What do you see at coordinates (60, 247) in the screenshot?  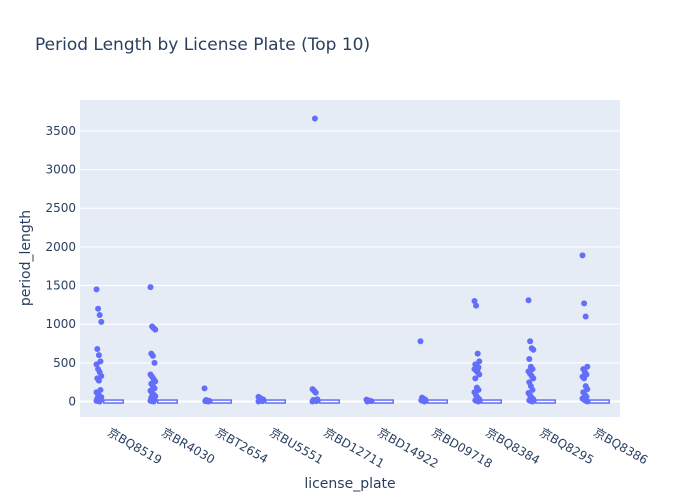 I see `y-tick-label: 2000` at bounding box center [60, 247].